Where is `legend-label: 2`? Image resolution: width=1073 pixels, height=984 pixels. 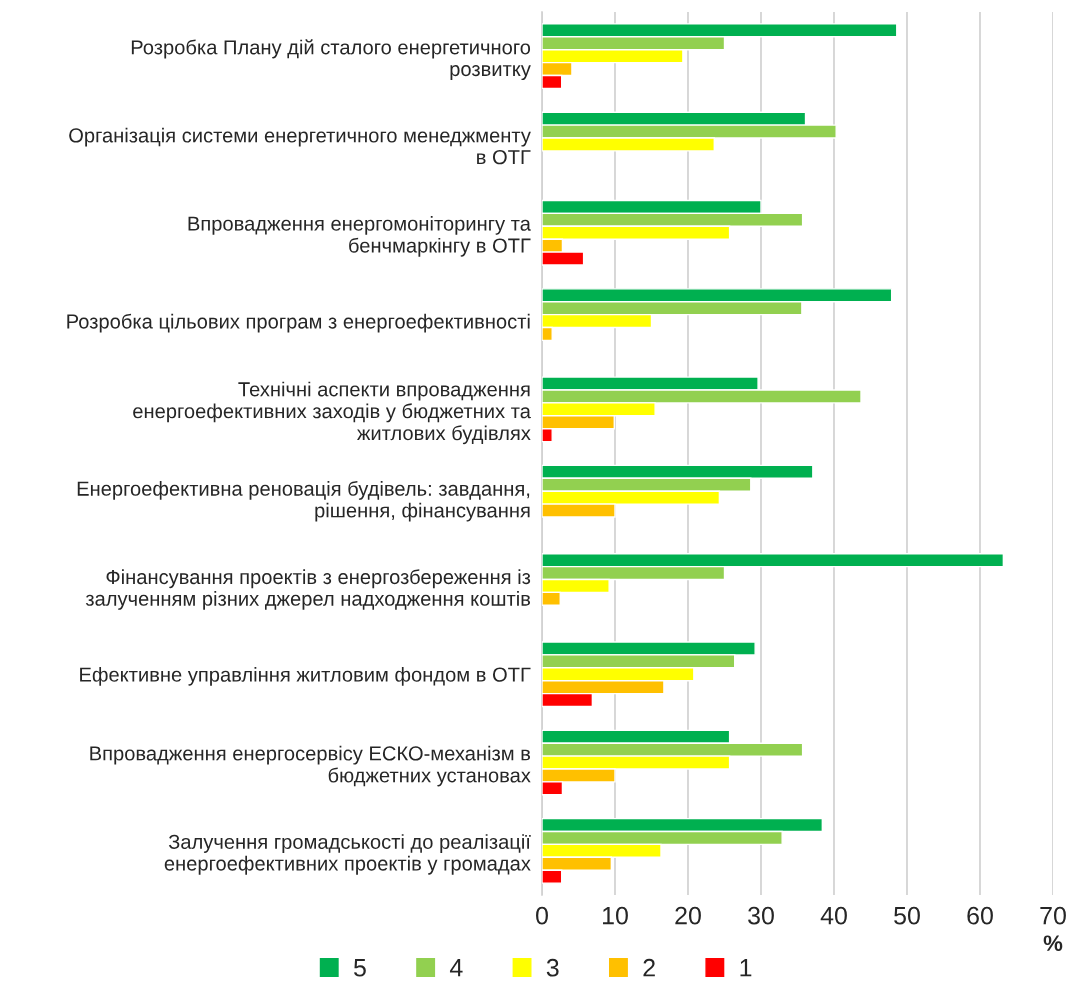 legend-label: 2 is located at coordinates (649, 967).